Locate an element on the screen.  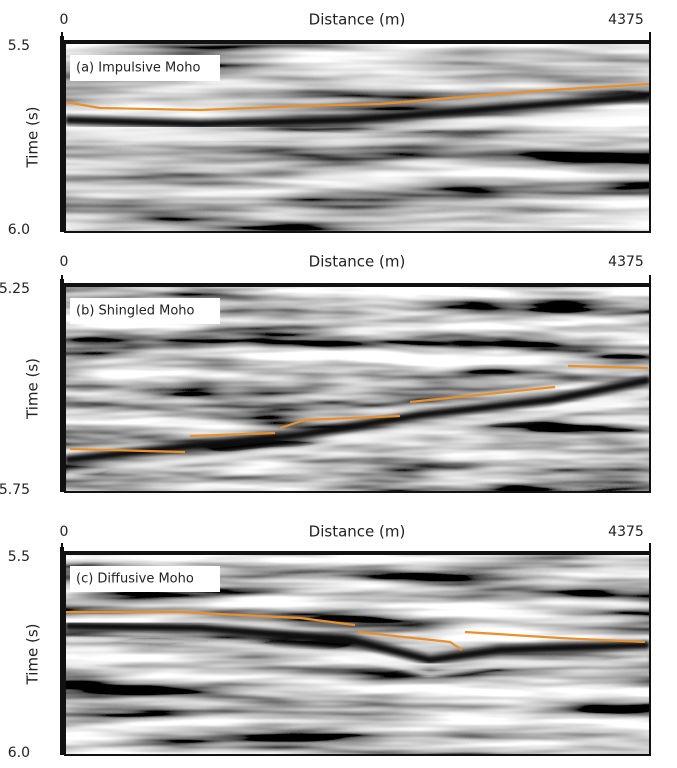
panel-title: (c) Diffusive Moho is located at coordinates (135, 579).